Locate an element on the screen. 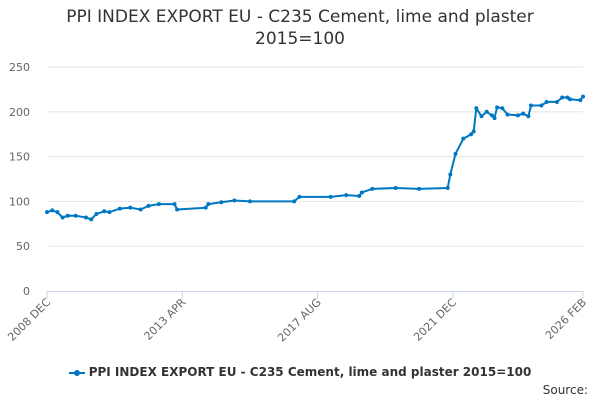 The height and width of the screenshot is (400, 600). x-tick-label: 2008 DEC is located at coordinates (29, 320).